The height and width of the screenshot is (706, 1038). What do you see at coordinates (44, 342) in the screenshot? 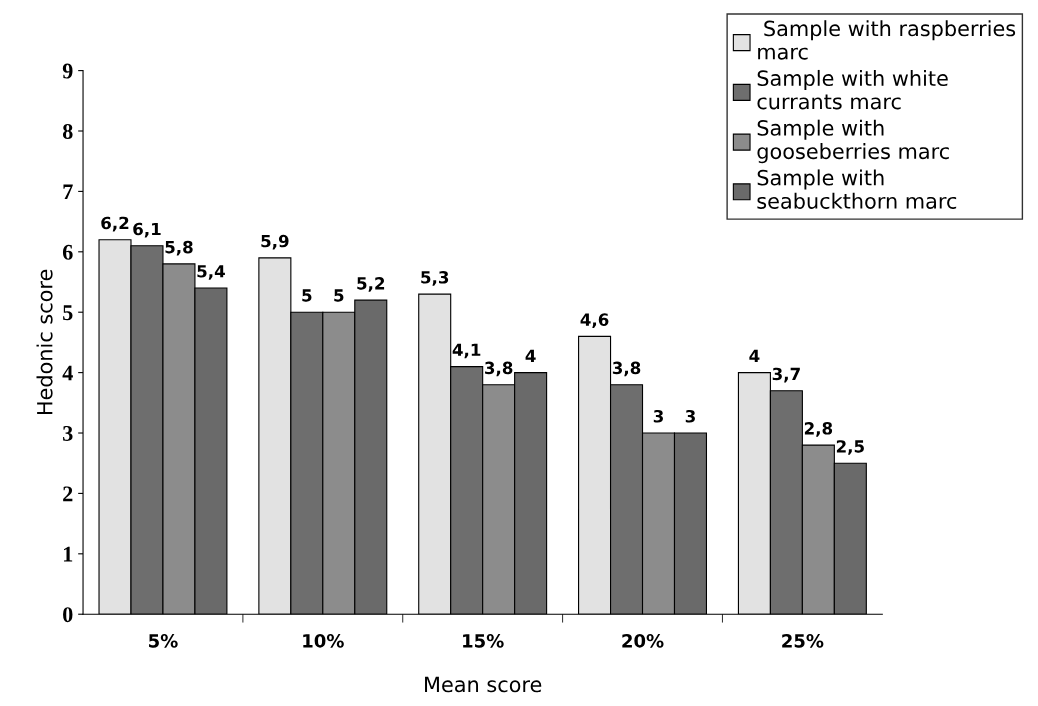
I see `y-axis-title: Hedonic score` at bounding box center [44, 342].